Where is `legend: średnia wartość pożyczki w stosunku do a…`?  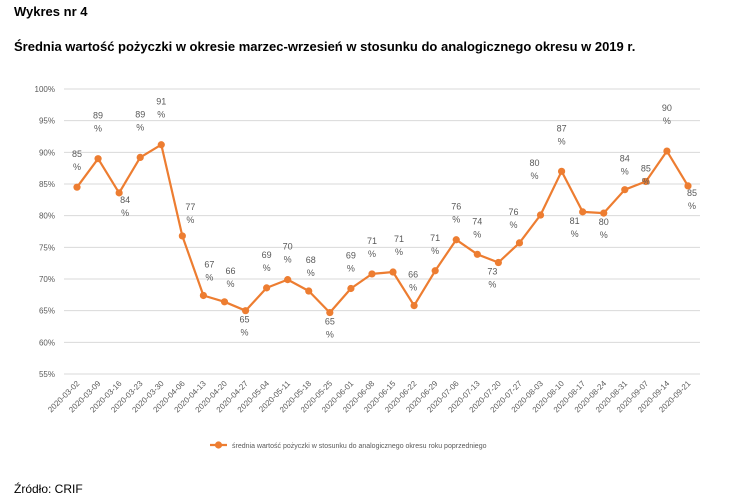 legend: średnia wartość pożyczki w stosunku do a… is located at coordinates (348, 445).